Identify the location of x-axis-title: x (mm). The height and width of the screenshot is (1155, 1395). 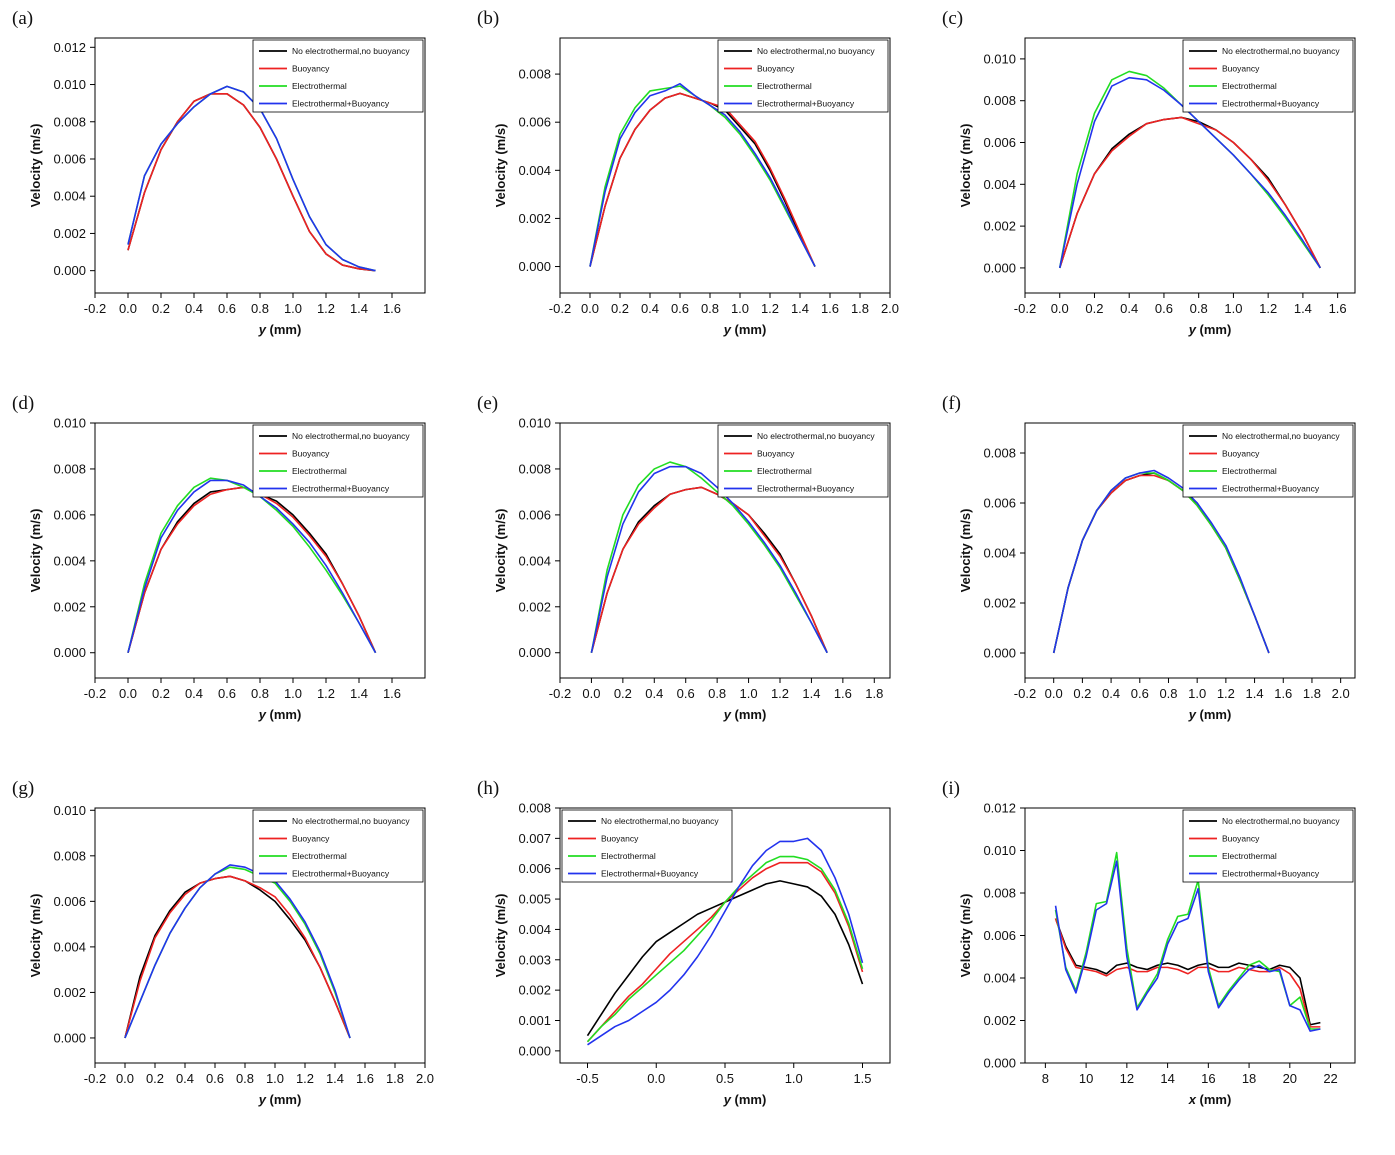
(1210, 1099).